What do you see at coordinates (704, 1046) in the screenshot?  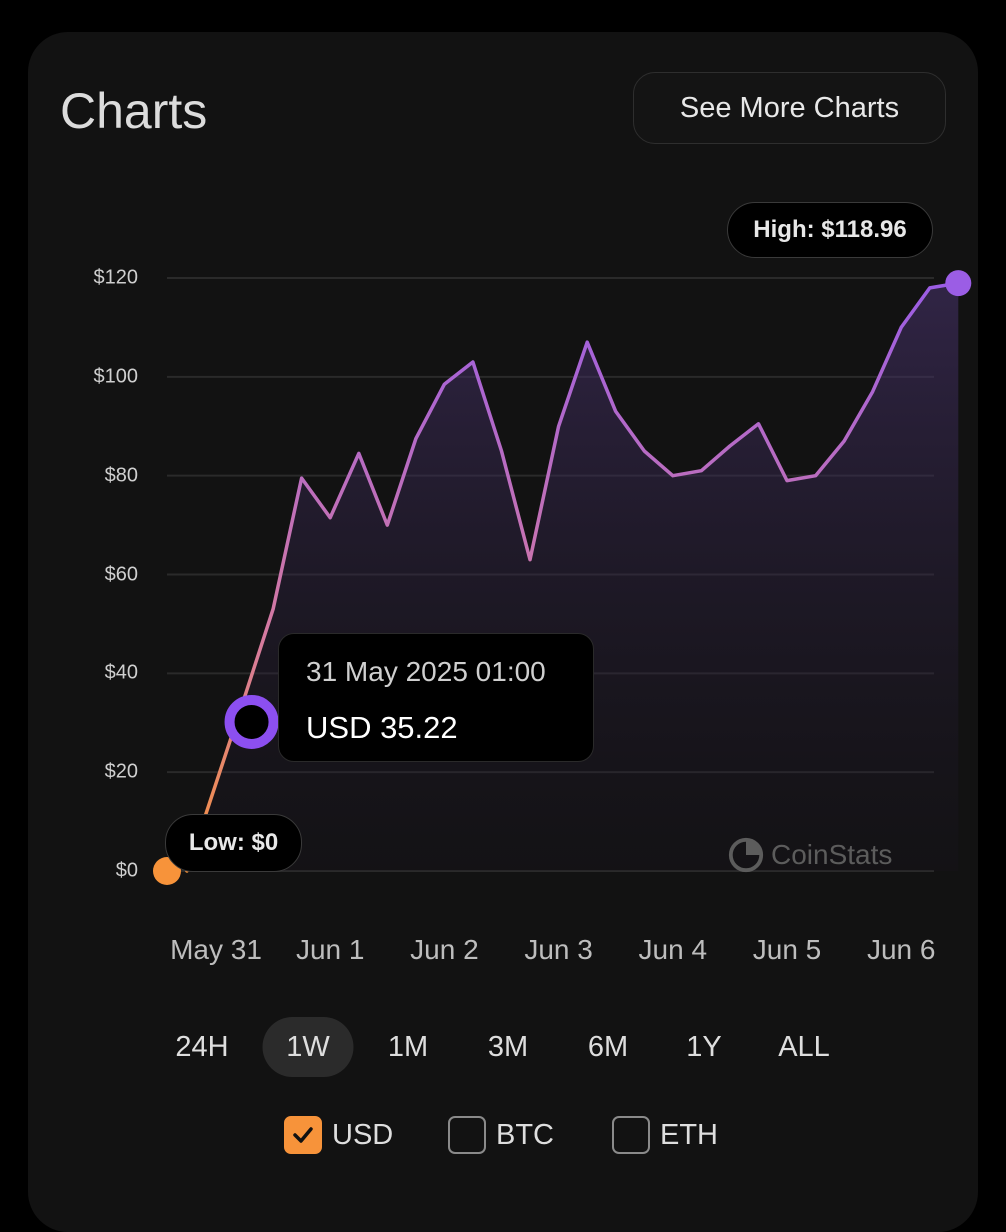 I see `range-button-1y: 1Y` at bounding box center [704, 1046].